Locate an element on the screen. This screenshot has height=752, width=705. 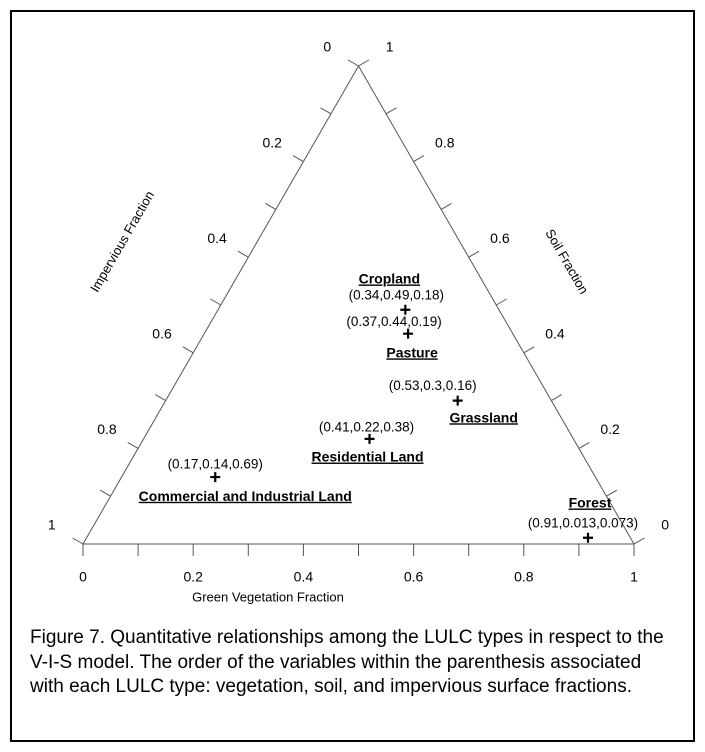
point-label: (0.34,0.49,0.18) is located at coordinates (396, 294).